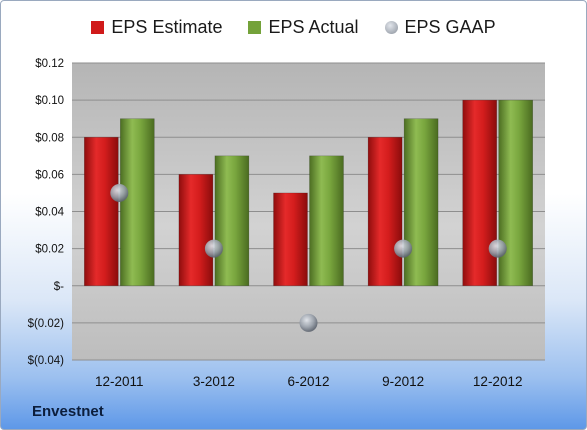  What do you see at coordinates (450, 27) in the screenshot?
I see `legend-label-gaap: EPS GAAP` at bounding box center [450, 27].